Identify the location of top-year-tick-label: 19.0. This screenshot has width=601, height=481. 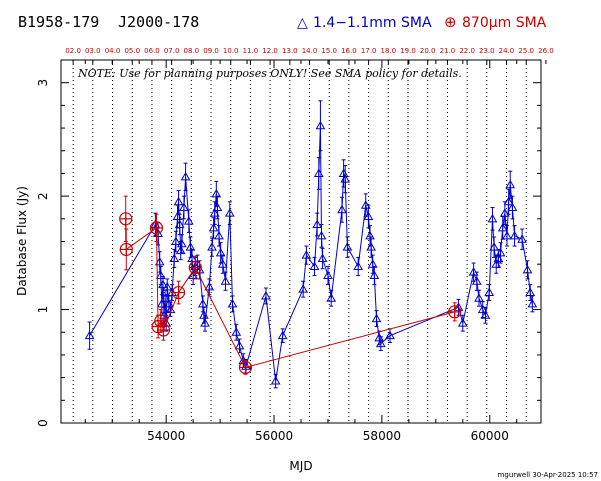
(408, 51).